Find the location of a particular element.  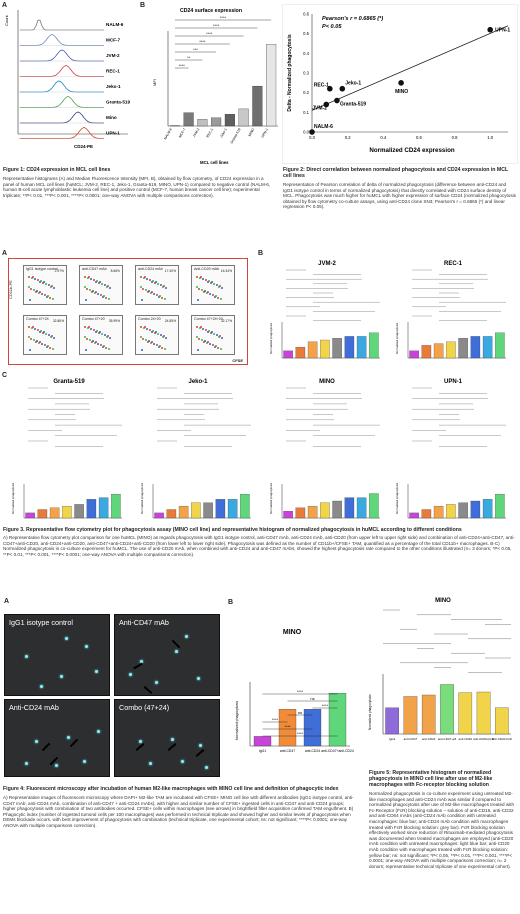

bar5-tick: IgG1 is located at coordinates (392, 739).